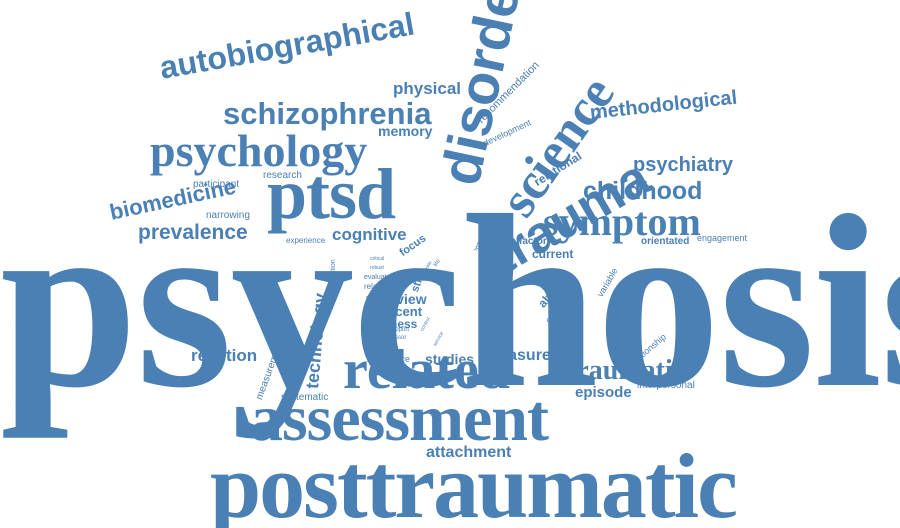 The width and height of the screenshot is (900, 528). Describe the element at coordinates (666, 385) in the screenshot. I see `word-interpersonal: interpersonal` at that location.